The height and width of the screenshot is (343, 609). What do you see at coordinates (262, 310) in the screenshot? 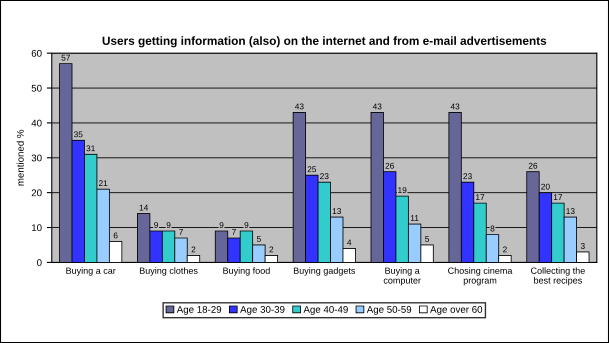
I see `legend-label: Age 30-39` at bounding box center [262, 310].